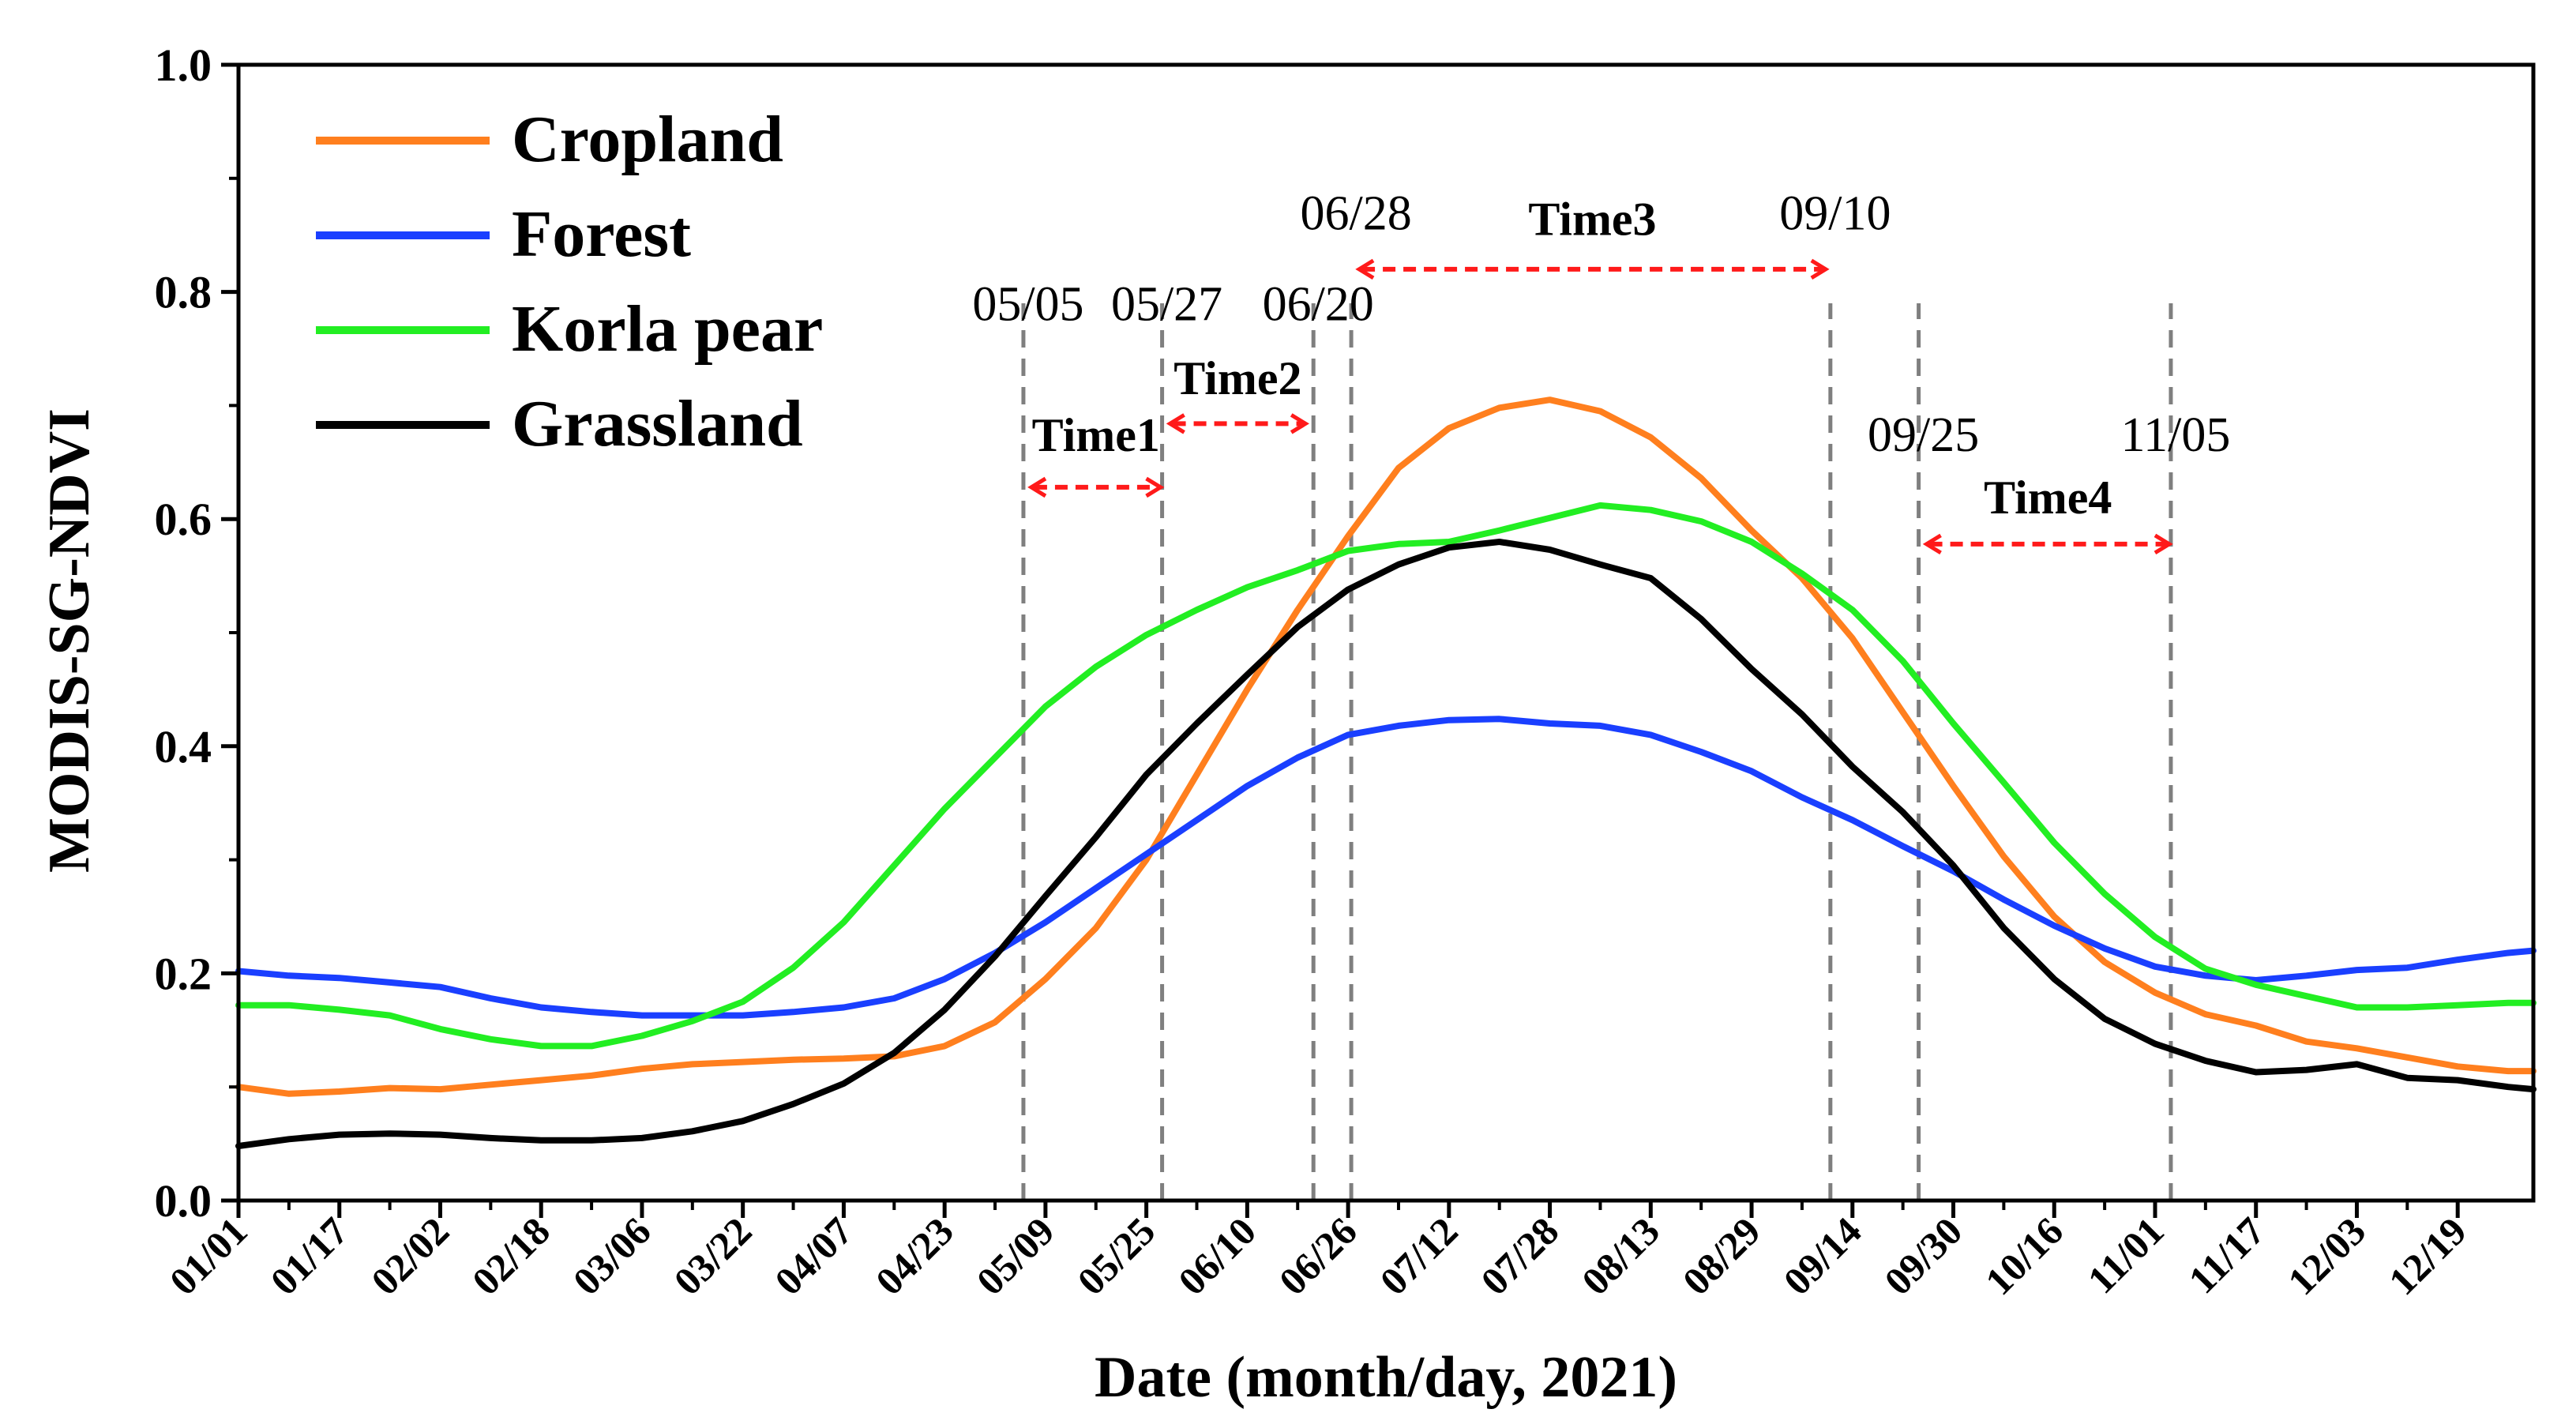 The height and width of the screenshot is (1428, 2576). I want to click on period-label-time4: Time4, so click(2048, 498).